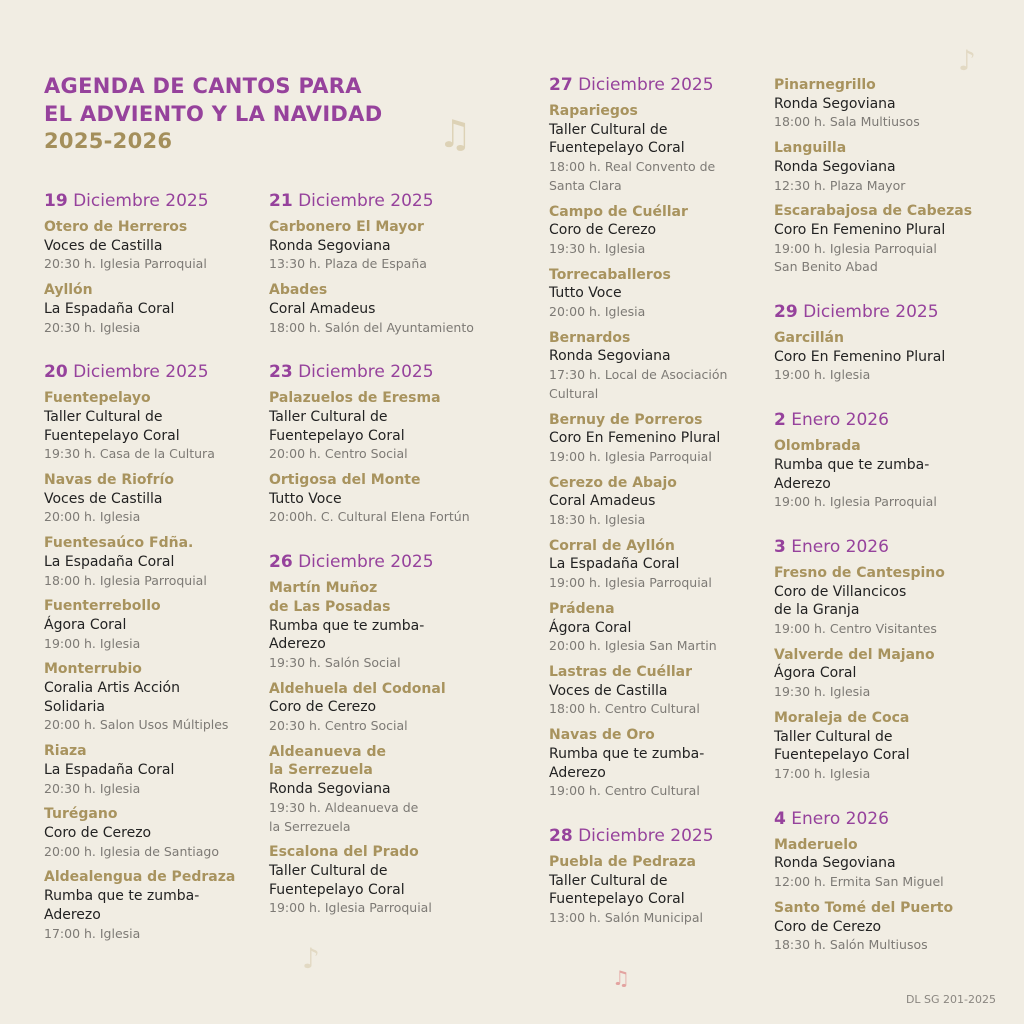 Image resolution: width=1024 pixels, height=1024 pixels. Describe the element at coordinates (817, 446) in the screenshot. I see `event-place: Olombrada` at that location.